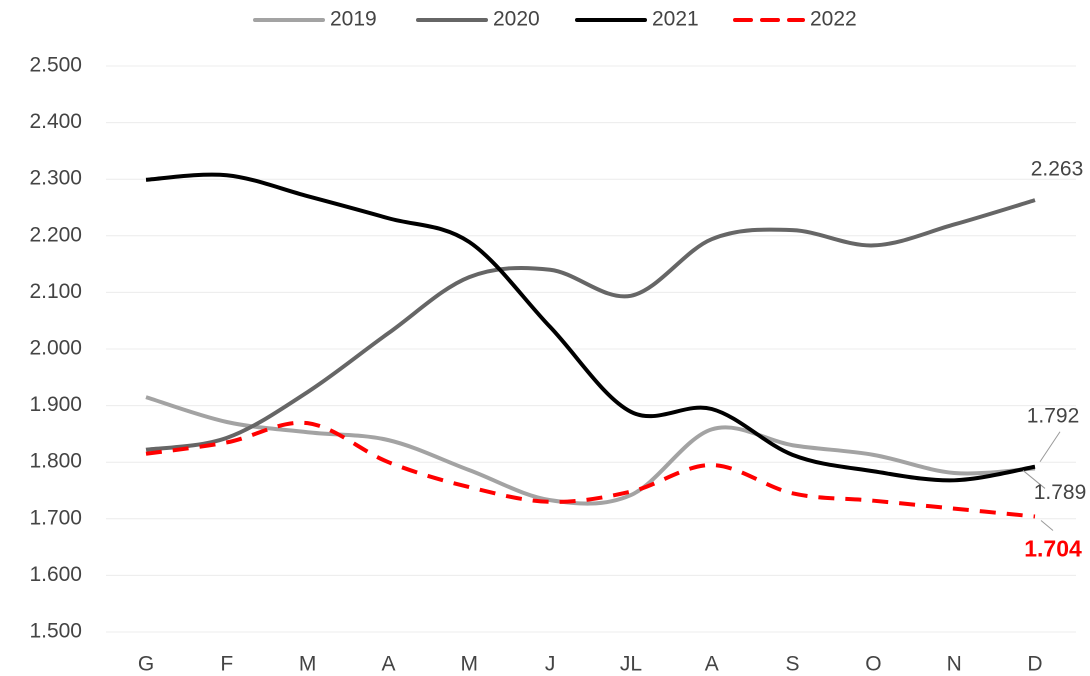 The image size is (1090, 676). Describe the element at coordinates (146, 664) in the screenshot. I see `x-tick-label: G` at that location.